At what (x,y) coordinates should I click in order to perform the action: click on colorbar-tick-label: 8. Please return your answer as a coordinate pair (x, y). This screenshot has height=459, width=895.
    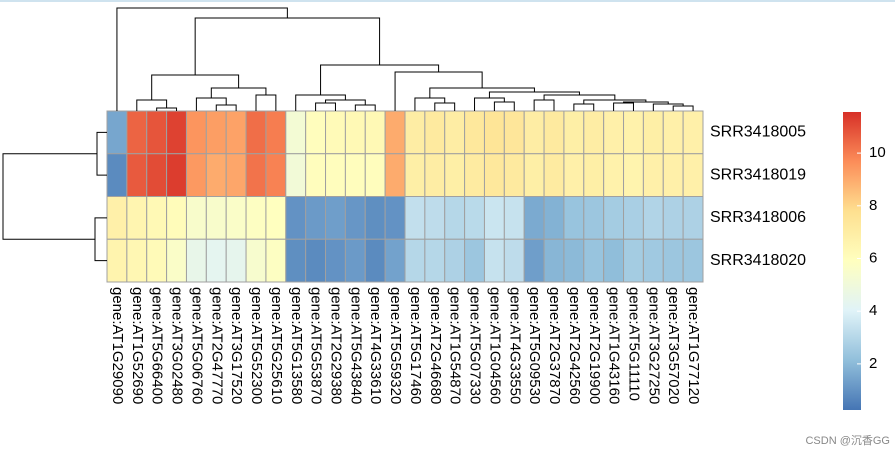
    Looking at the image, I should click on (873, 205).